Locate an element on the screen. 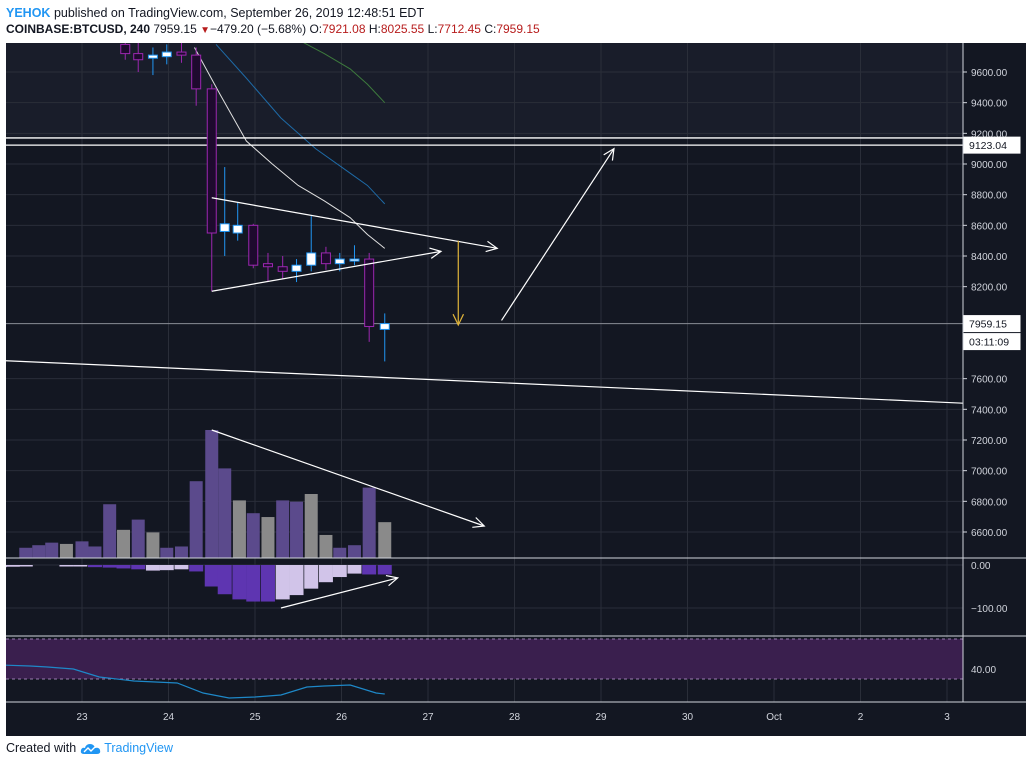  footer: Created with TradingView is located at coordinates (89, 748).